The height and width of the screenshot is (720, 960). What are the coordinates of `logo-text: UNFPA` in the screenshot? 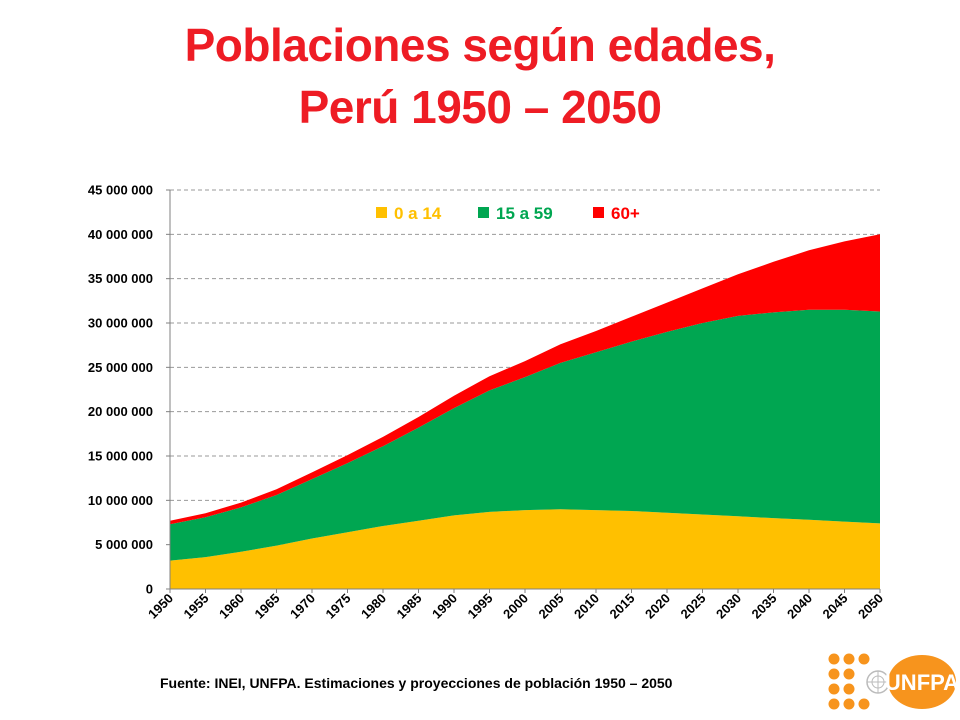 It's located at (920, 682).